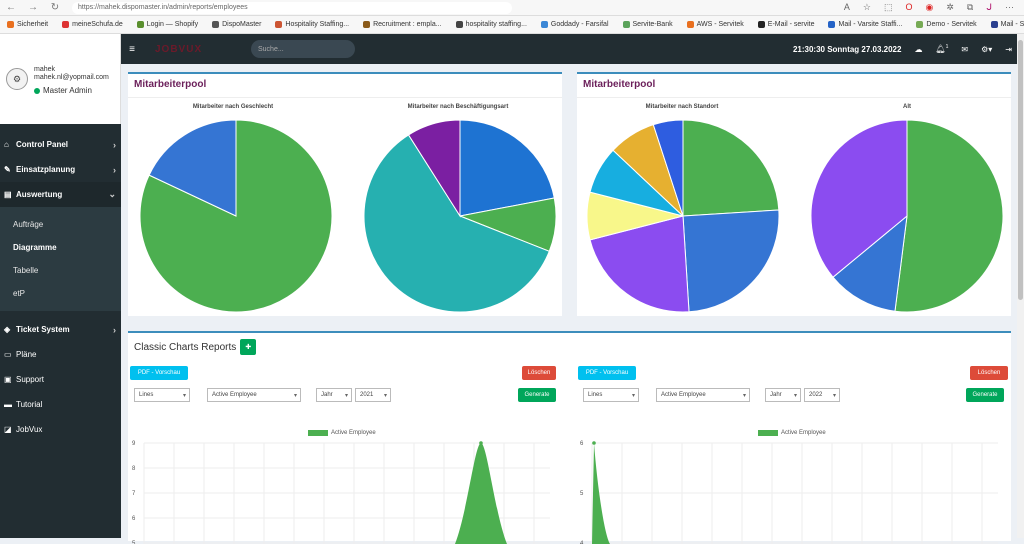 The width and height of the screenshot is (1024, 544). I want to click on envelope-icon: ✉, so click(965, 49).